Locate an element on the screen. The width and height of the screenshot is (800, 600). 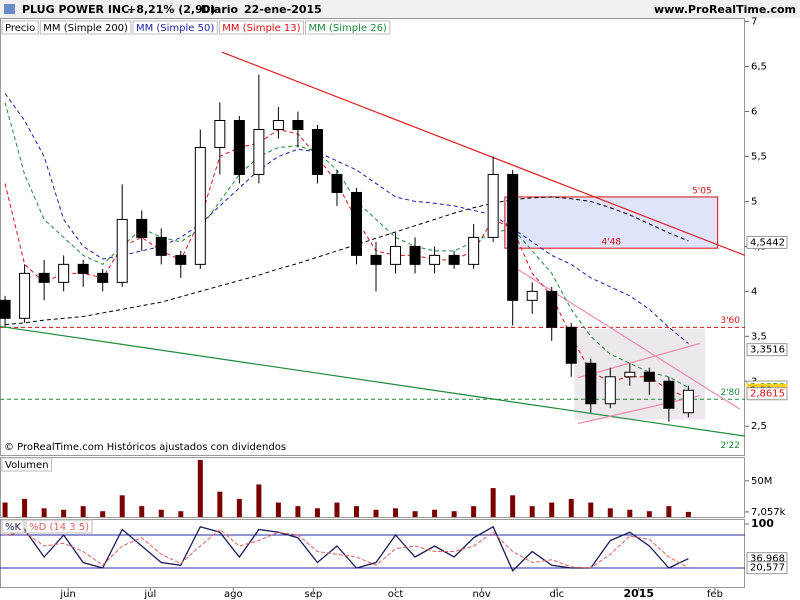
x-tick-label: jul is located at coordinates (149, 594).